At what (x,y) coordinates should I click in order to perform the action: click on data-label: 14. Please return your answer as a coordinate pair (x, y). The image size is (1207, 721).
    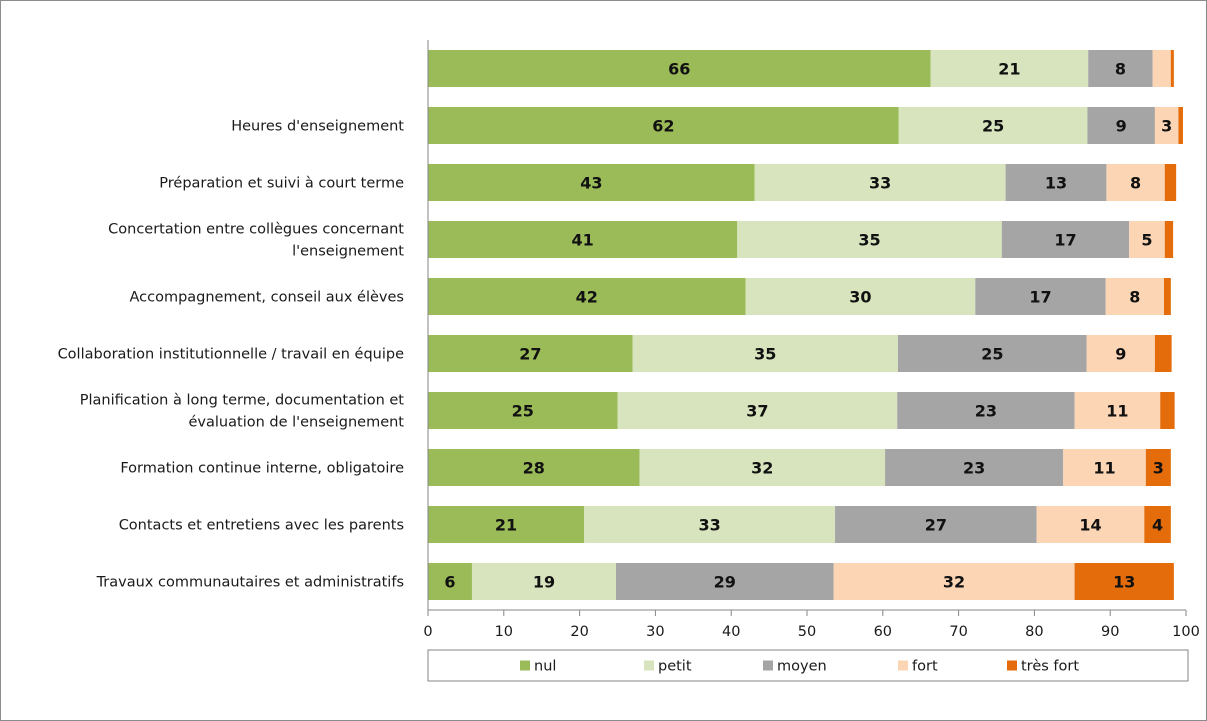
    Looking at the image, I should click on (1090, 525).